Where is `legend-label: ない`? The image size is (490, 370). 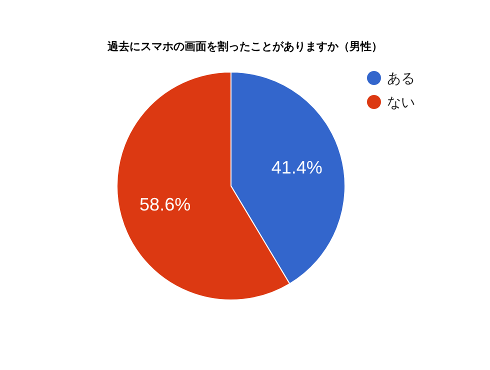
legend-label: ない is located at coordinates (401, 102).